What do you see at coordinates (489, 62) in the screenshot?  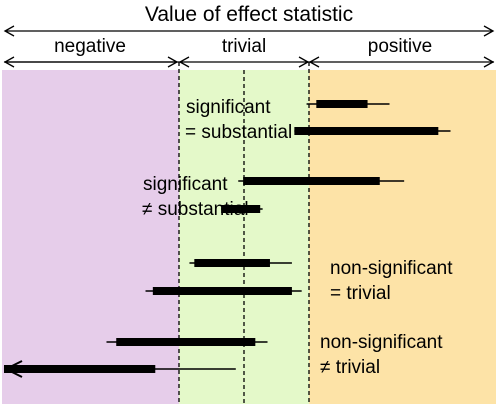 I see `positive-arrow-right-head` at bounding box center [489, 62].